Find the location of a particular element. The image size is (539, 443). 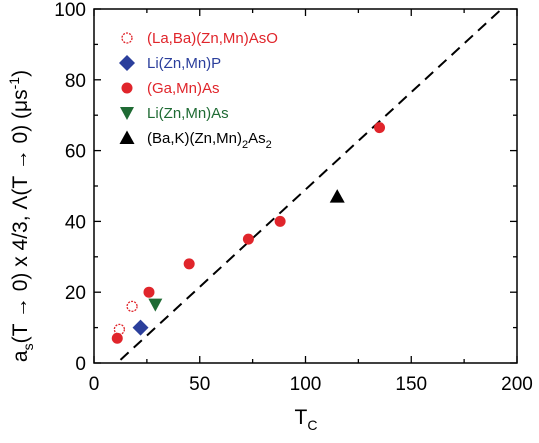

x-tick-label: 100 is located at coordinates (306, 384).